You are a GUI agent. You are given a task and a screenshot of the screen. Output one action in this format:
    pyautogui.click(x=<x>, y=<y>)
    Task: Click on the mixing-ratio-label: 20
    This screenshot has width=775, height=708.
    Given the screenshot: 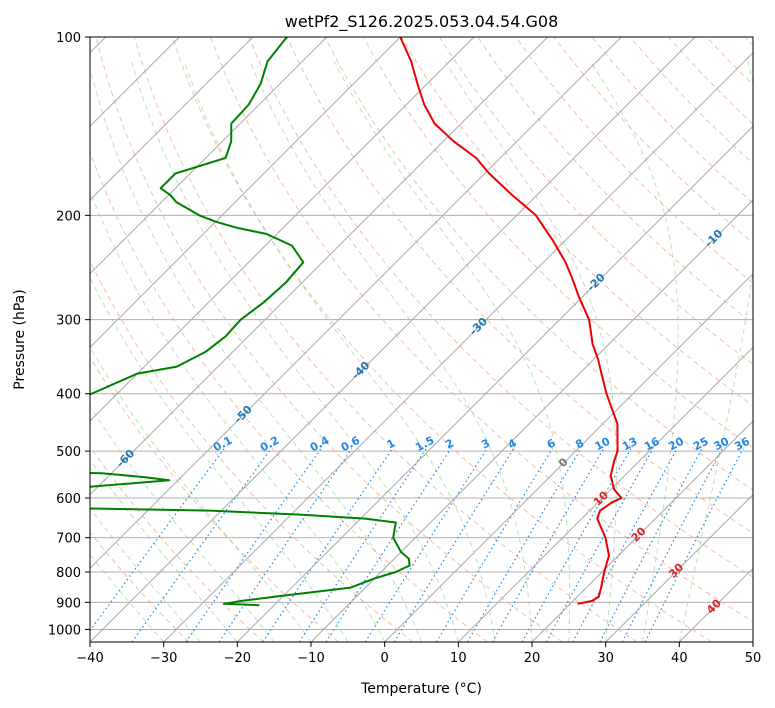 What is the action you would take?
    pyautogui.click(x=676, y=443)
    